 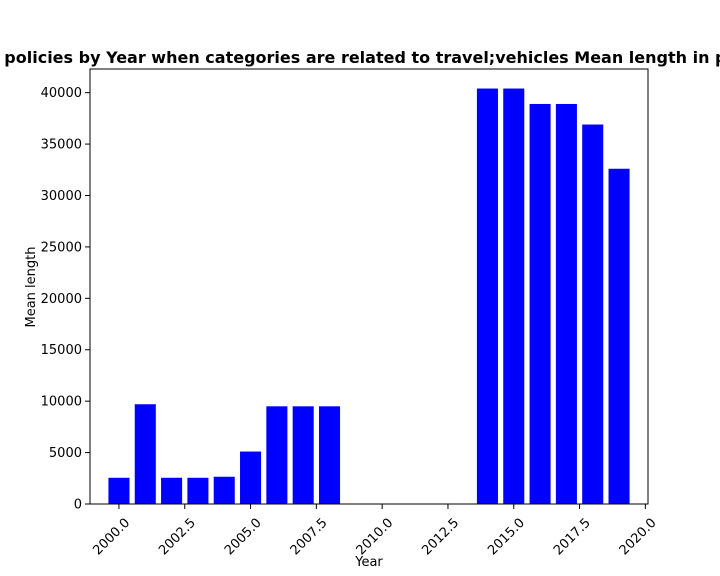 I want to click on bar-2014, so click(x=487, y=296).